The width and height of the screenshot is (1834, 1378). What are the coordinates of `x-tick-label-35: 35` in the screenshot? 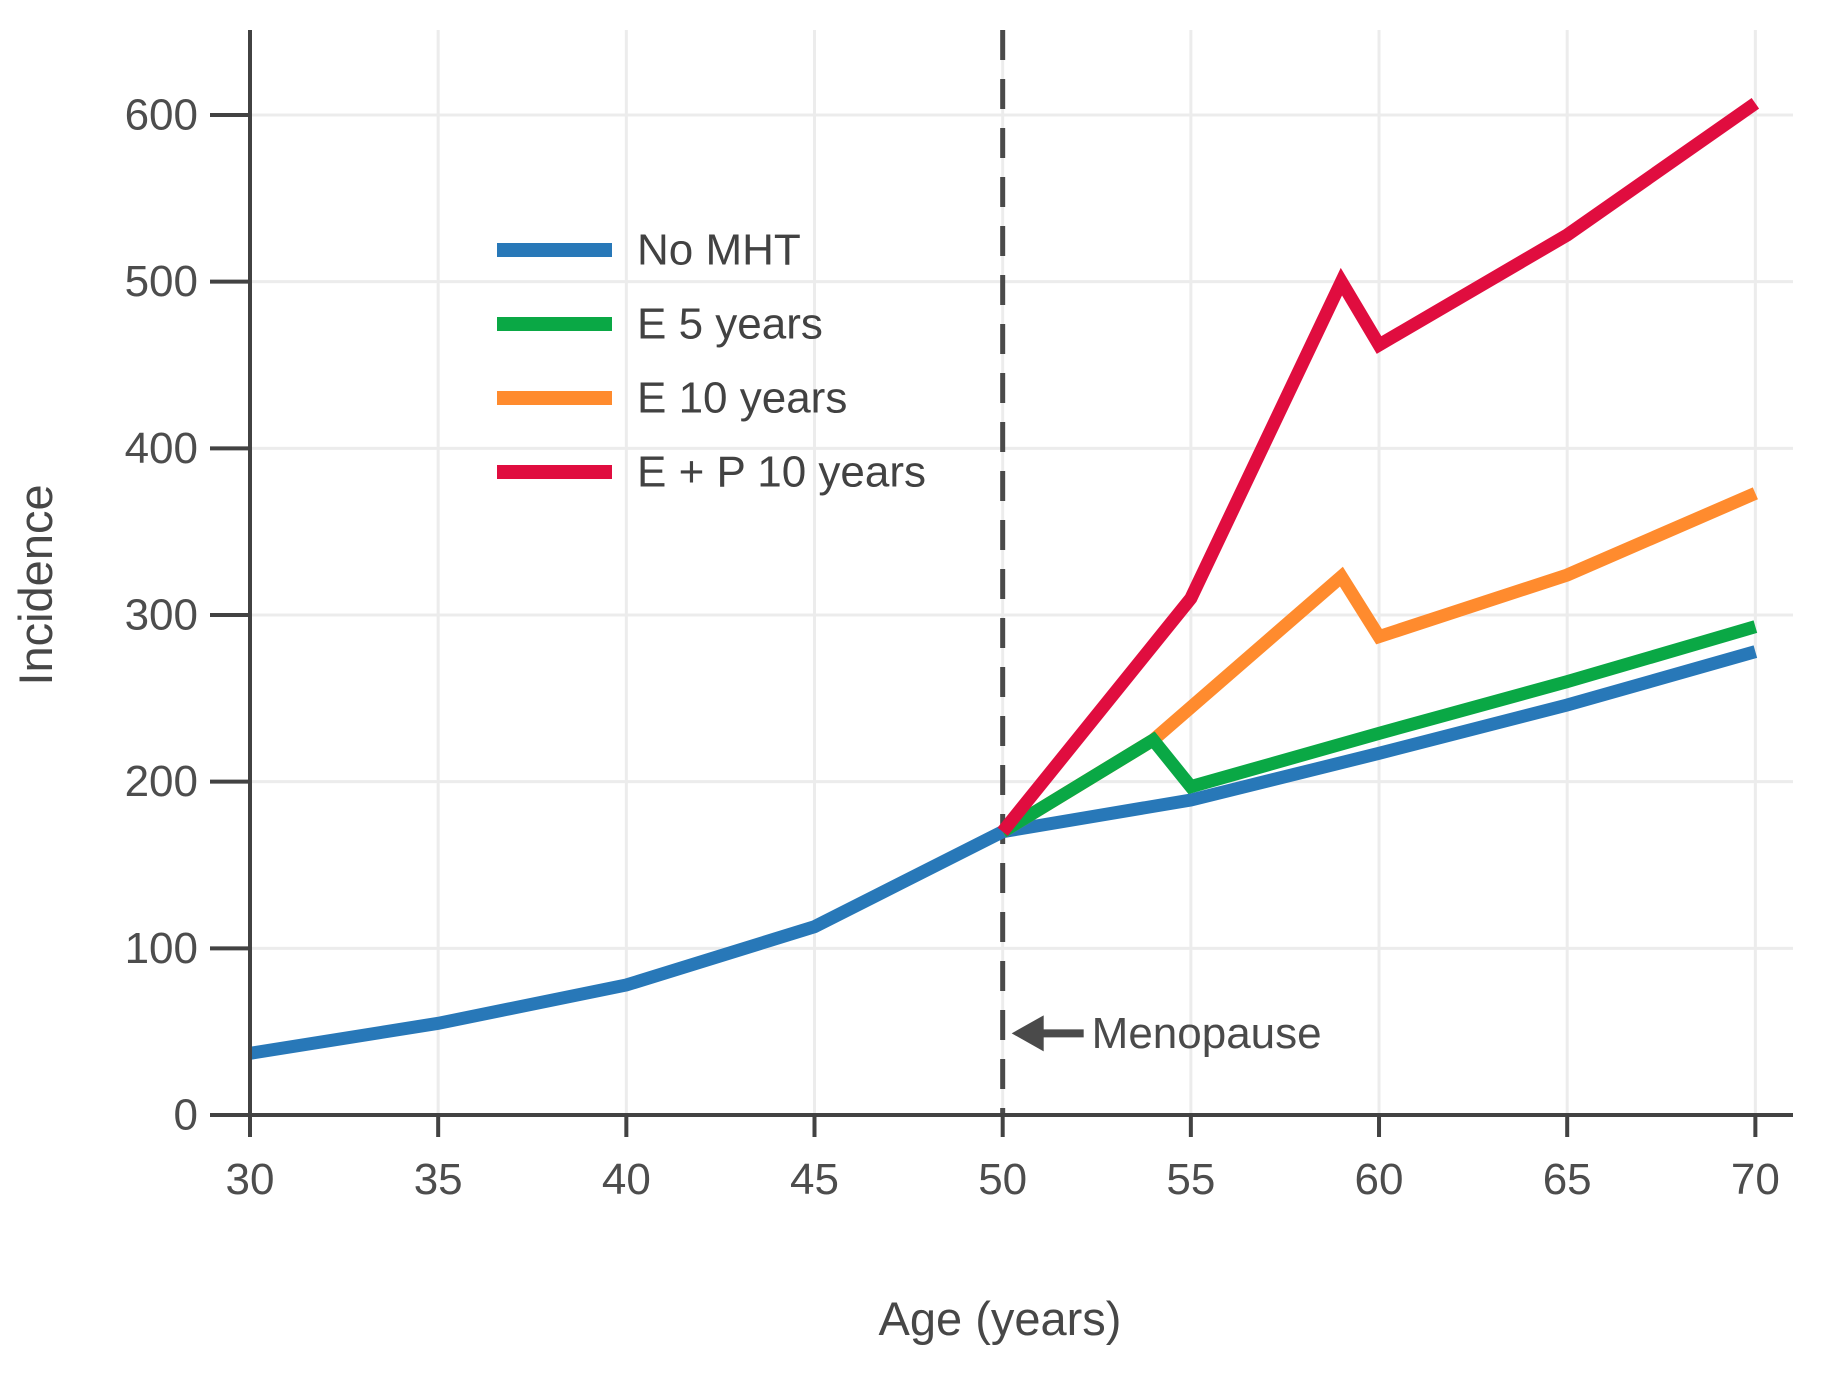 It's located at (438, 1179).